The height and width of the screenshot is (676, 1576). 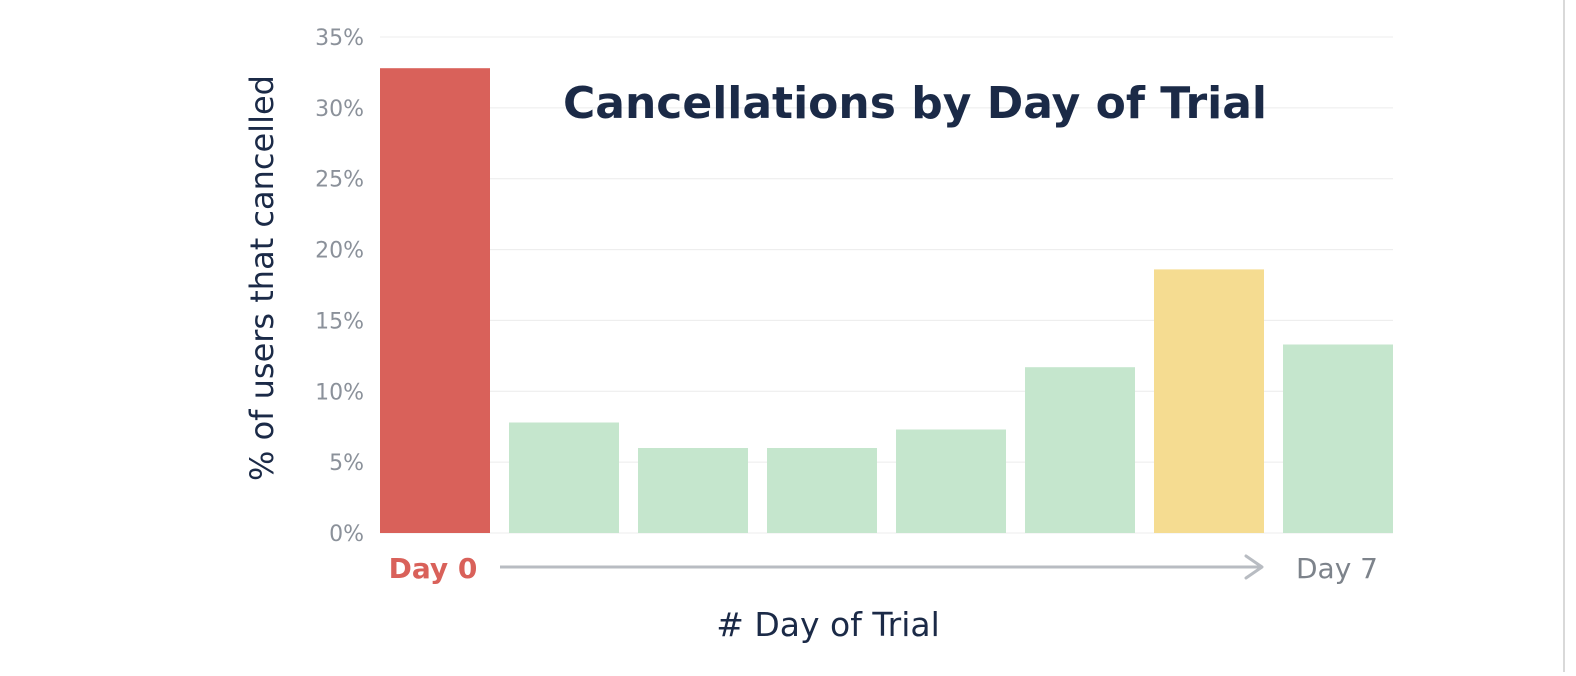 I want to click on x-axis-label: # Day of Trial, so click(x=828, y=624).